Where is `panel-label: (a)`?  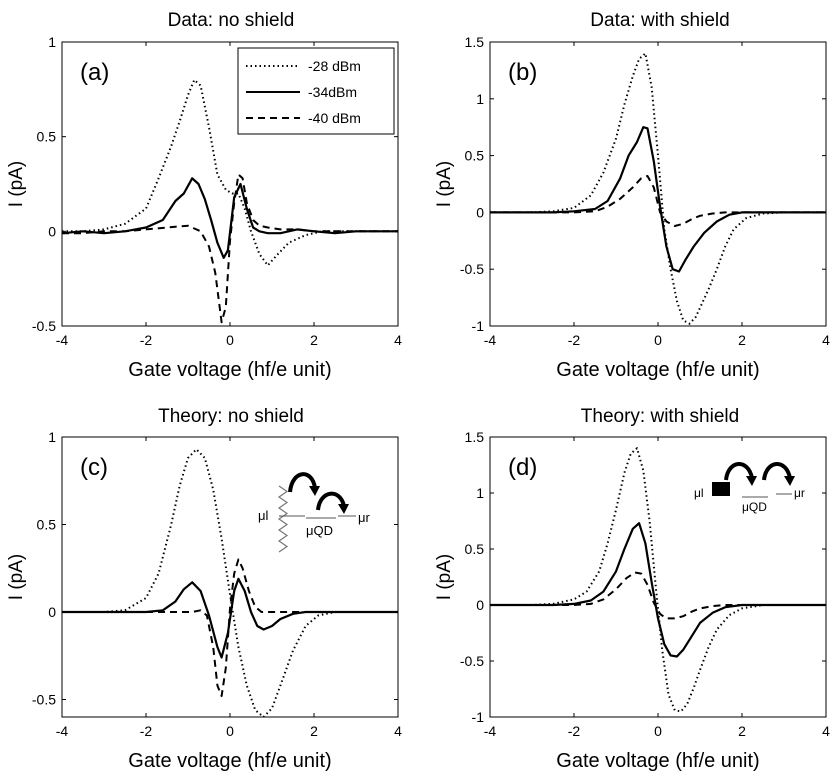
panel-label: (a) is located at coordinates (94, 72).